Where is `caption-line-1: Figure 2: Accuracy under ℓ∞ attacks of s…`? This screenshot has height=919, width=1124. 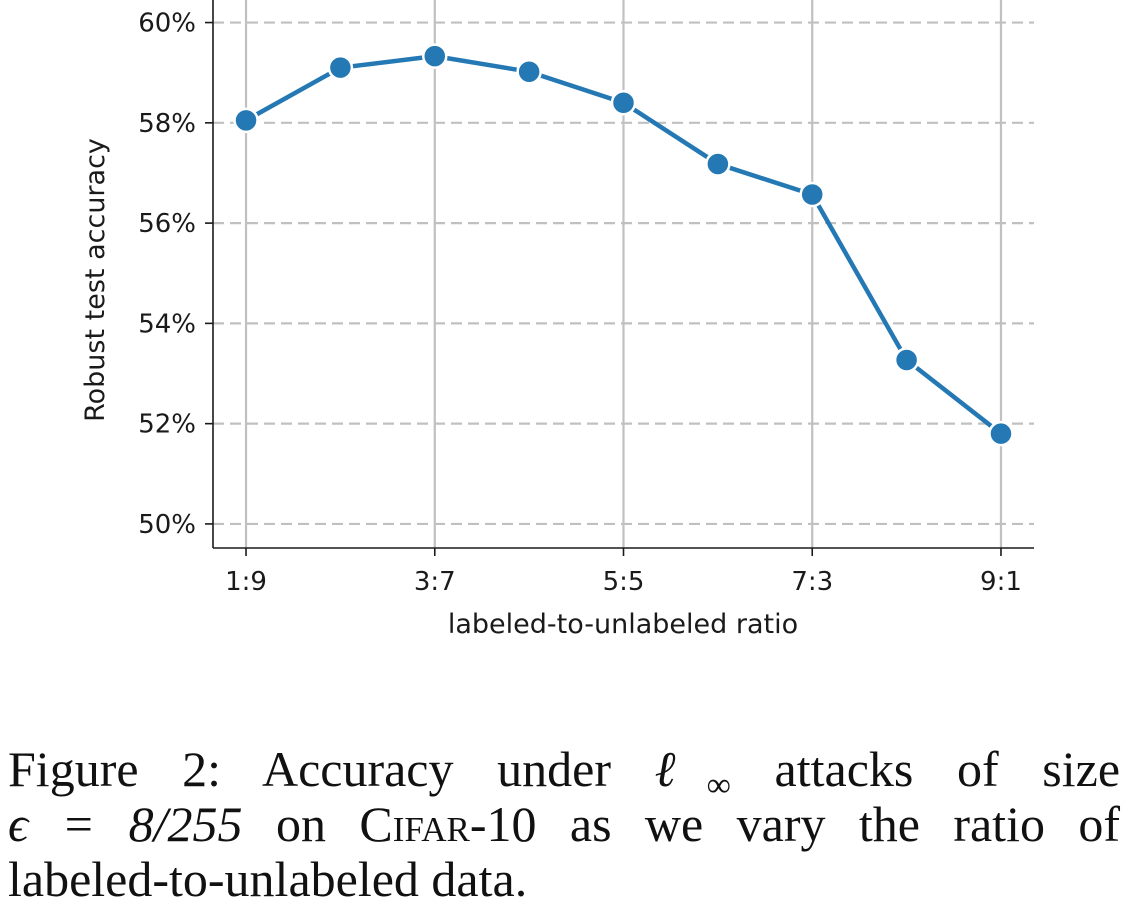
caption-line-1: Figure 2: Accuracy under ℓ∞ attacks of s… is located at coordinates (564, 772).